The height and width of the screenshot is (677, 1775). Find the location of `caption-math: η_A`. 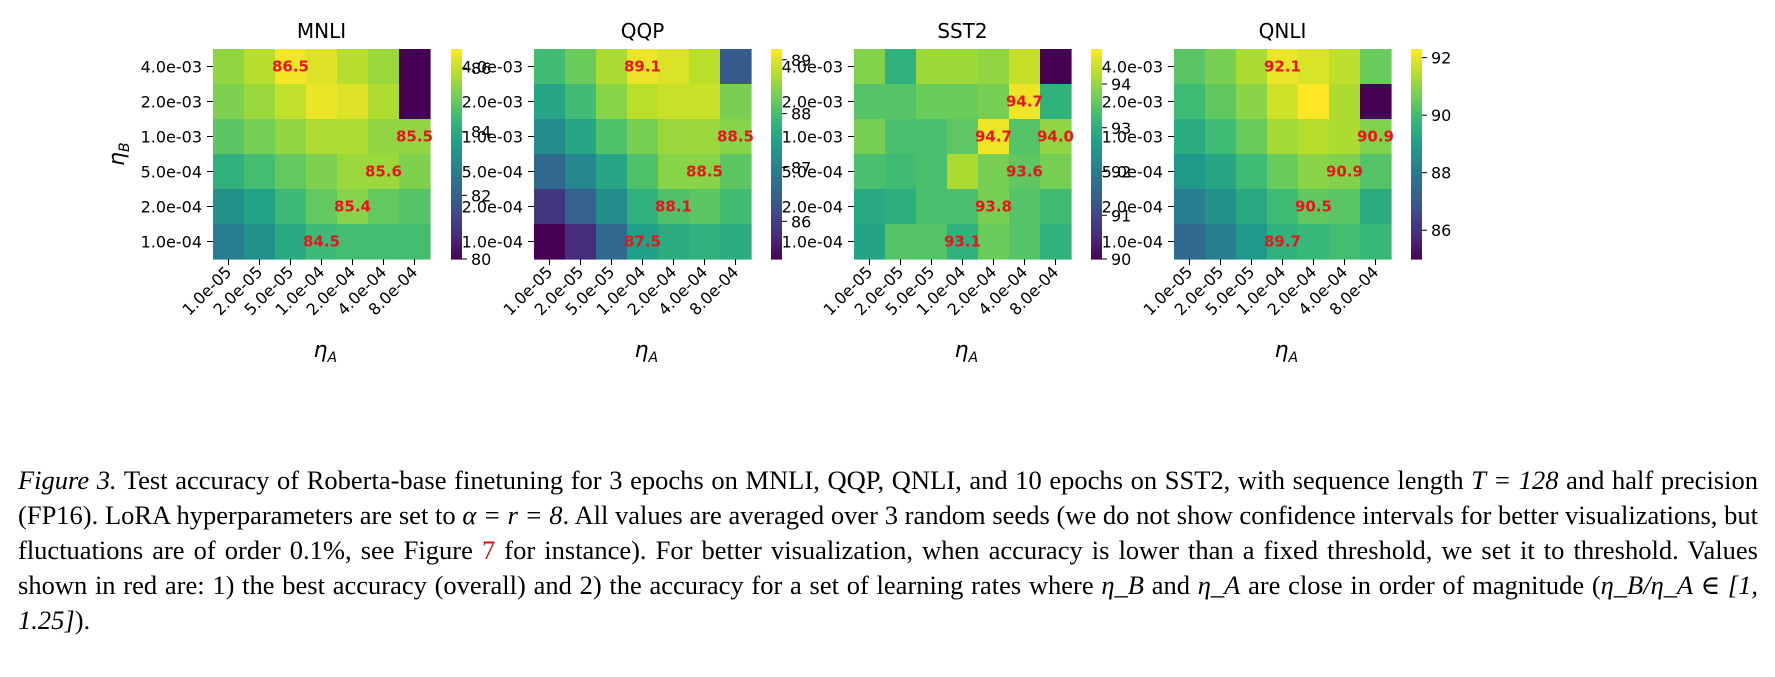

caption-math: η_A is located at coordinates (1219, 585).